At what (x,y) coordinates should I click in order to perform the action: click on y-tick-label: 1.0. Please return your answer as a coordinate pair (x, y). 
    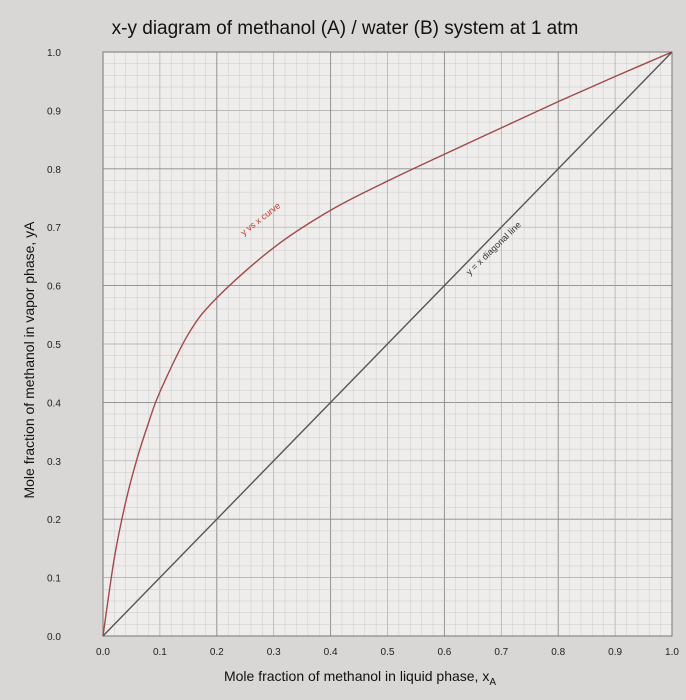
    Looking at the image, I should click on (54, 53).